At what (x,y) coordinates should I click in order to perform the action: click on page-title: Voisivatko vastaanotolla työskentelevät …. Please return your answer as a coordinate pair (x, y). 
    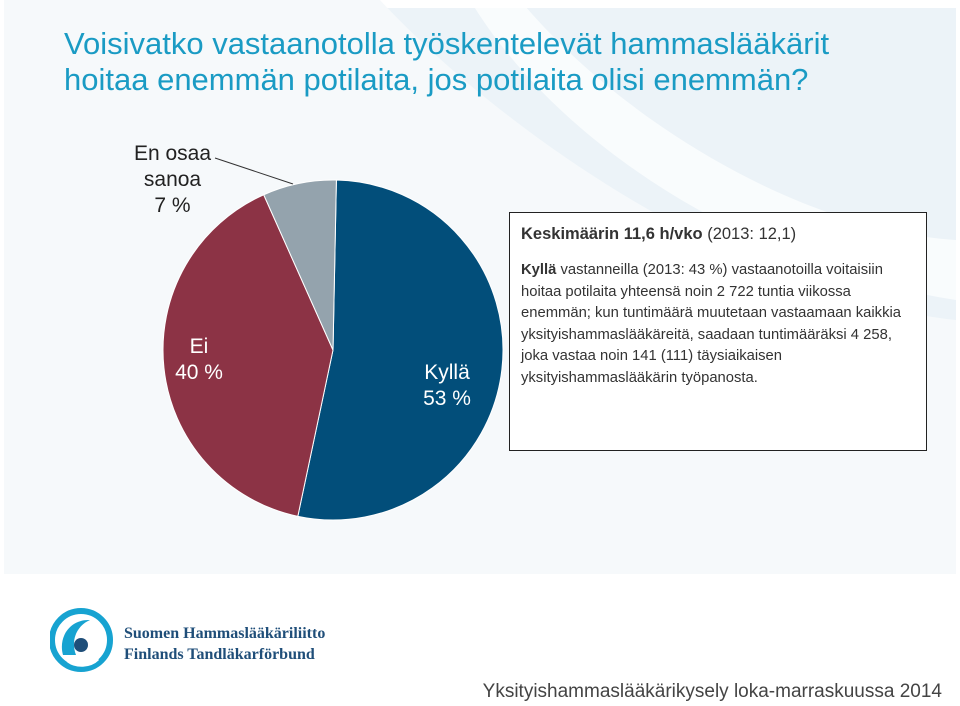
    Looking at the image, I should click on (504, 62).